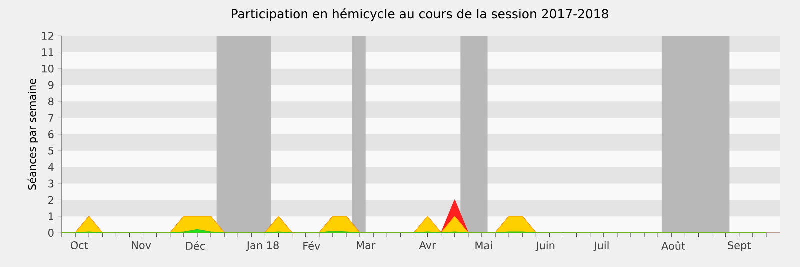 Image resolution: width=800 pixels, height=267 pixels. What do you see at coordinates (51, 102) in the screenshot?
I see `y-tick-label: 8` at bounding box center [51, 102].